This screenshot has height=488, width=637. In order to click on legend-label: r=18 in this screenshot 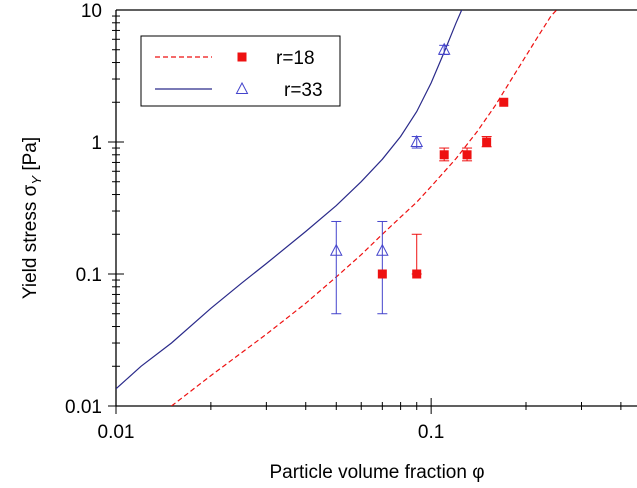, I will do `click(295, 58)`.